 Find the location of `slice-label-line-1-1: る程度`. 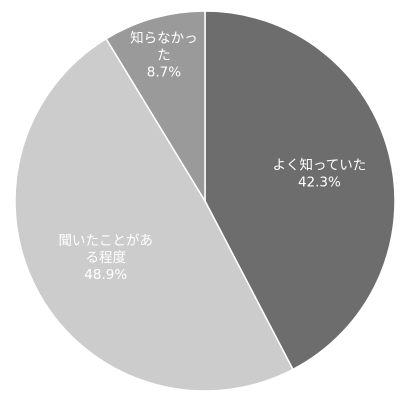

slice-label-line-1-1: る程度 is located at coordinates (105, 258).